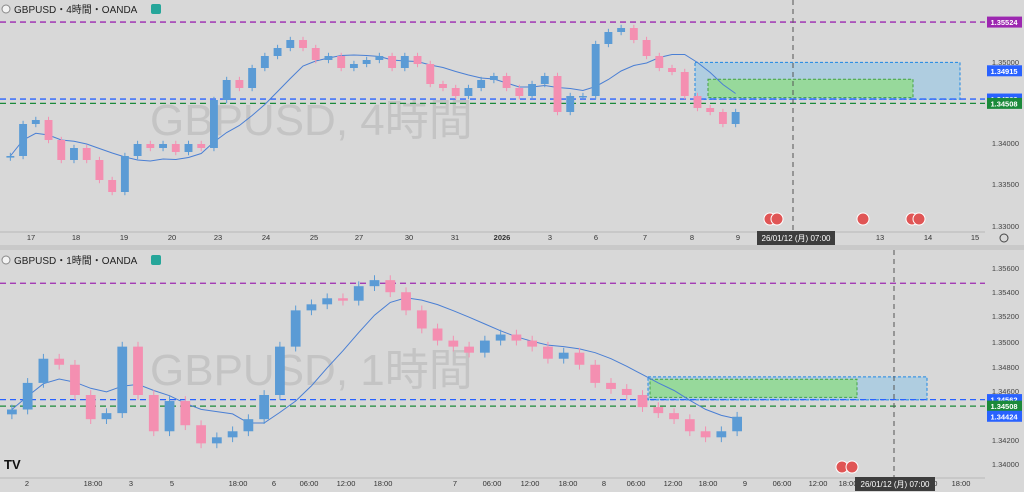  Describe the element at coordinates (1004, 371) in the screenshot. I see `price-axis-1h` at that location.